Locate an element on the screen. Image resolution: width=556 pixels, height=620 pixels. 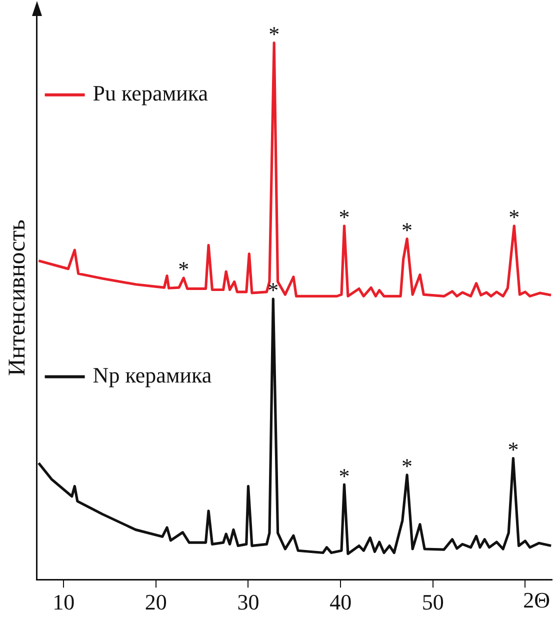
y-axis-title: Интенсивность is located at coordinates (17, 297).